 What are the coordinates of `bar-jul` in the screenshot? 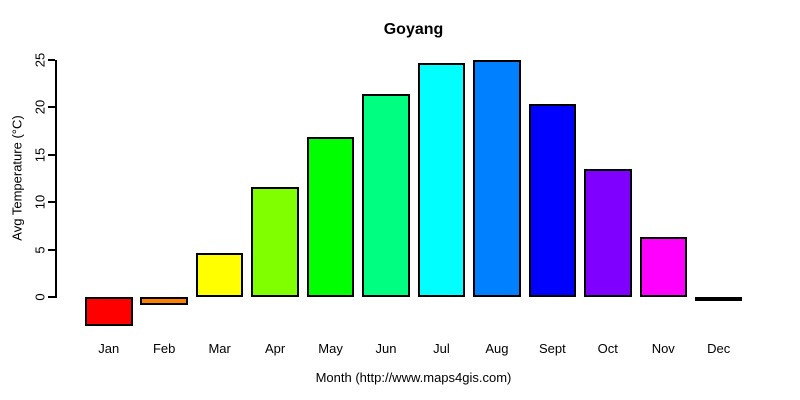 It's located at (441, 180).